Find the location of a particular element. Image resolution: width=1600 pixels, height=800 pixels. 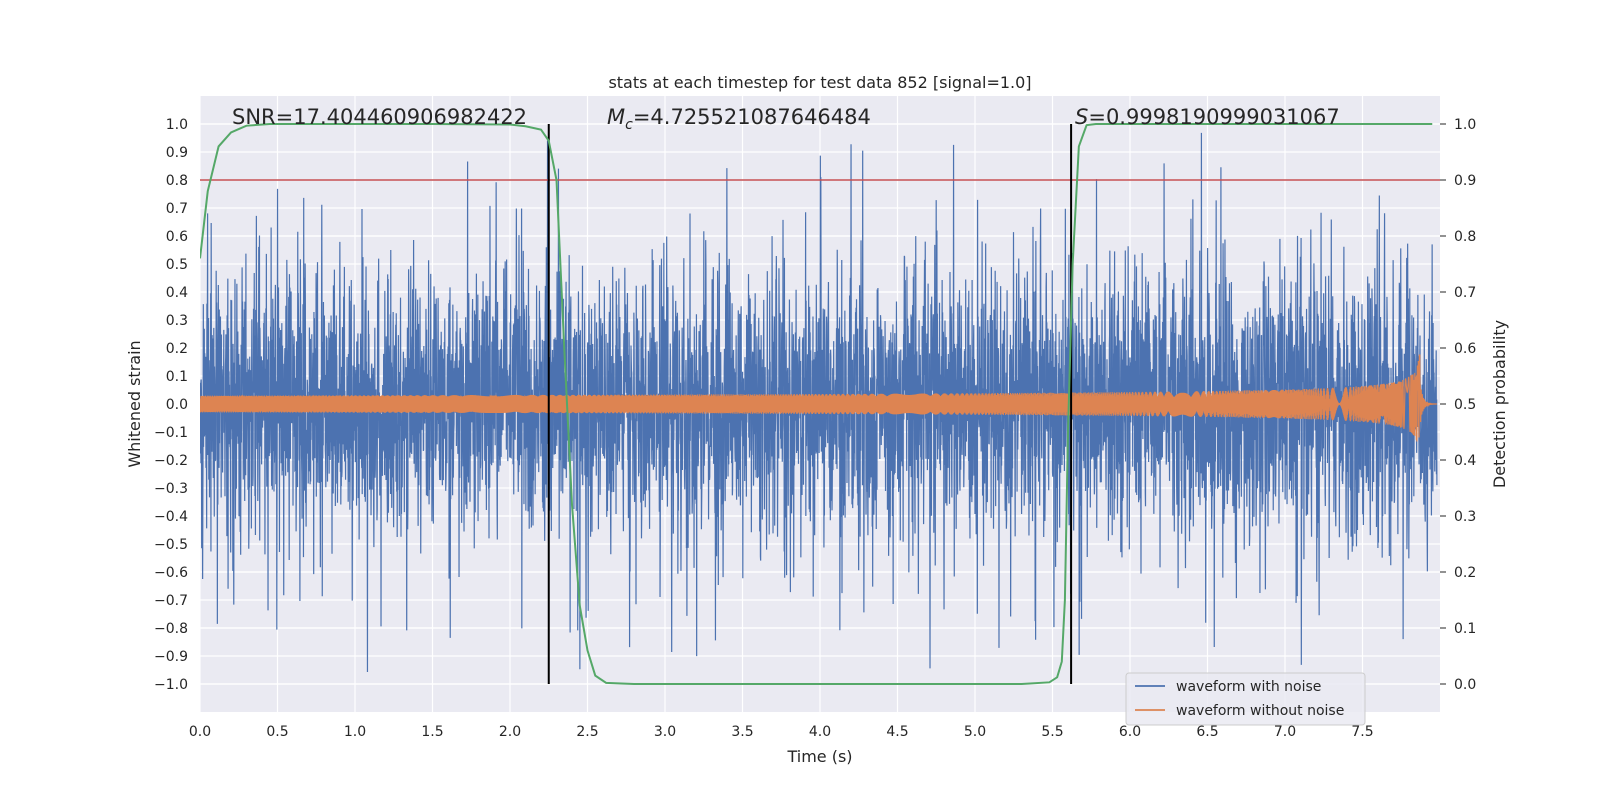

y2-tick-label: 0.6 is located at coordinates (1465, 349).